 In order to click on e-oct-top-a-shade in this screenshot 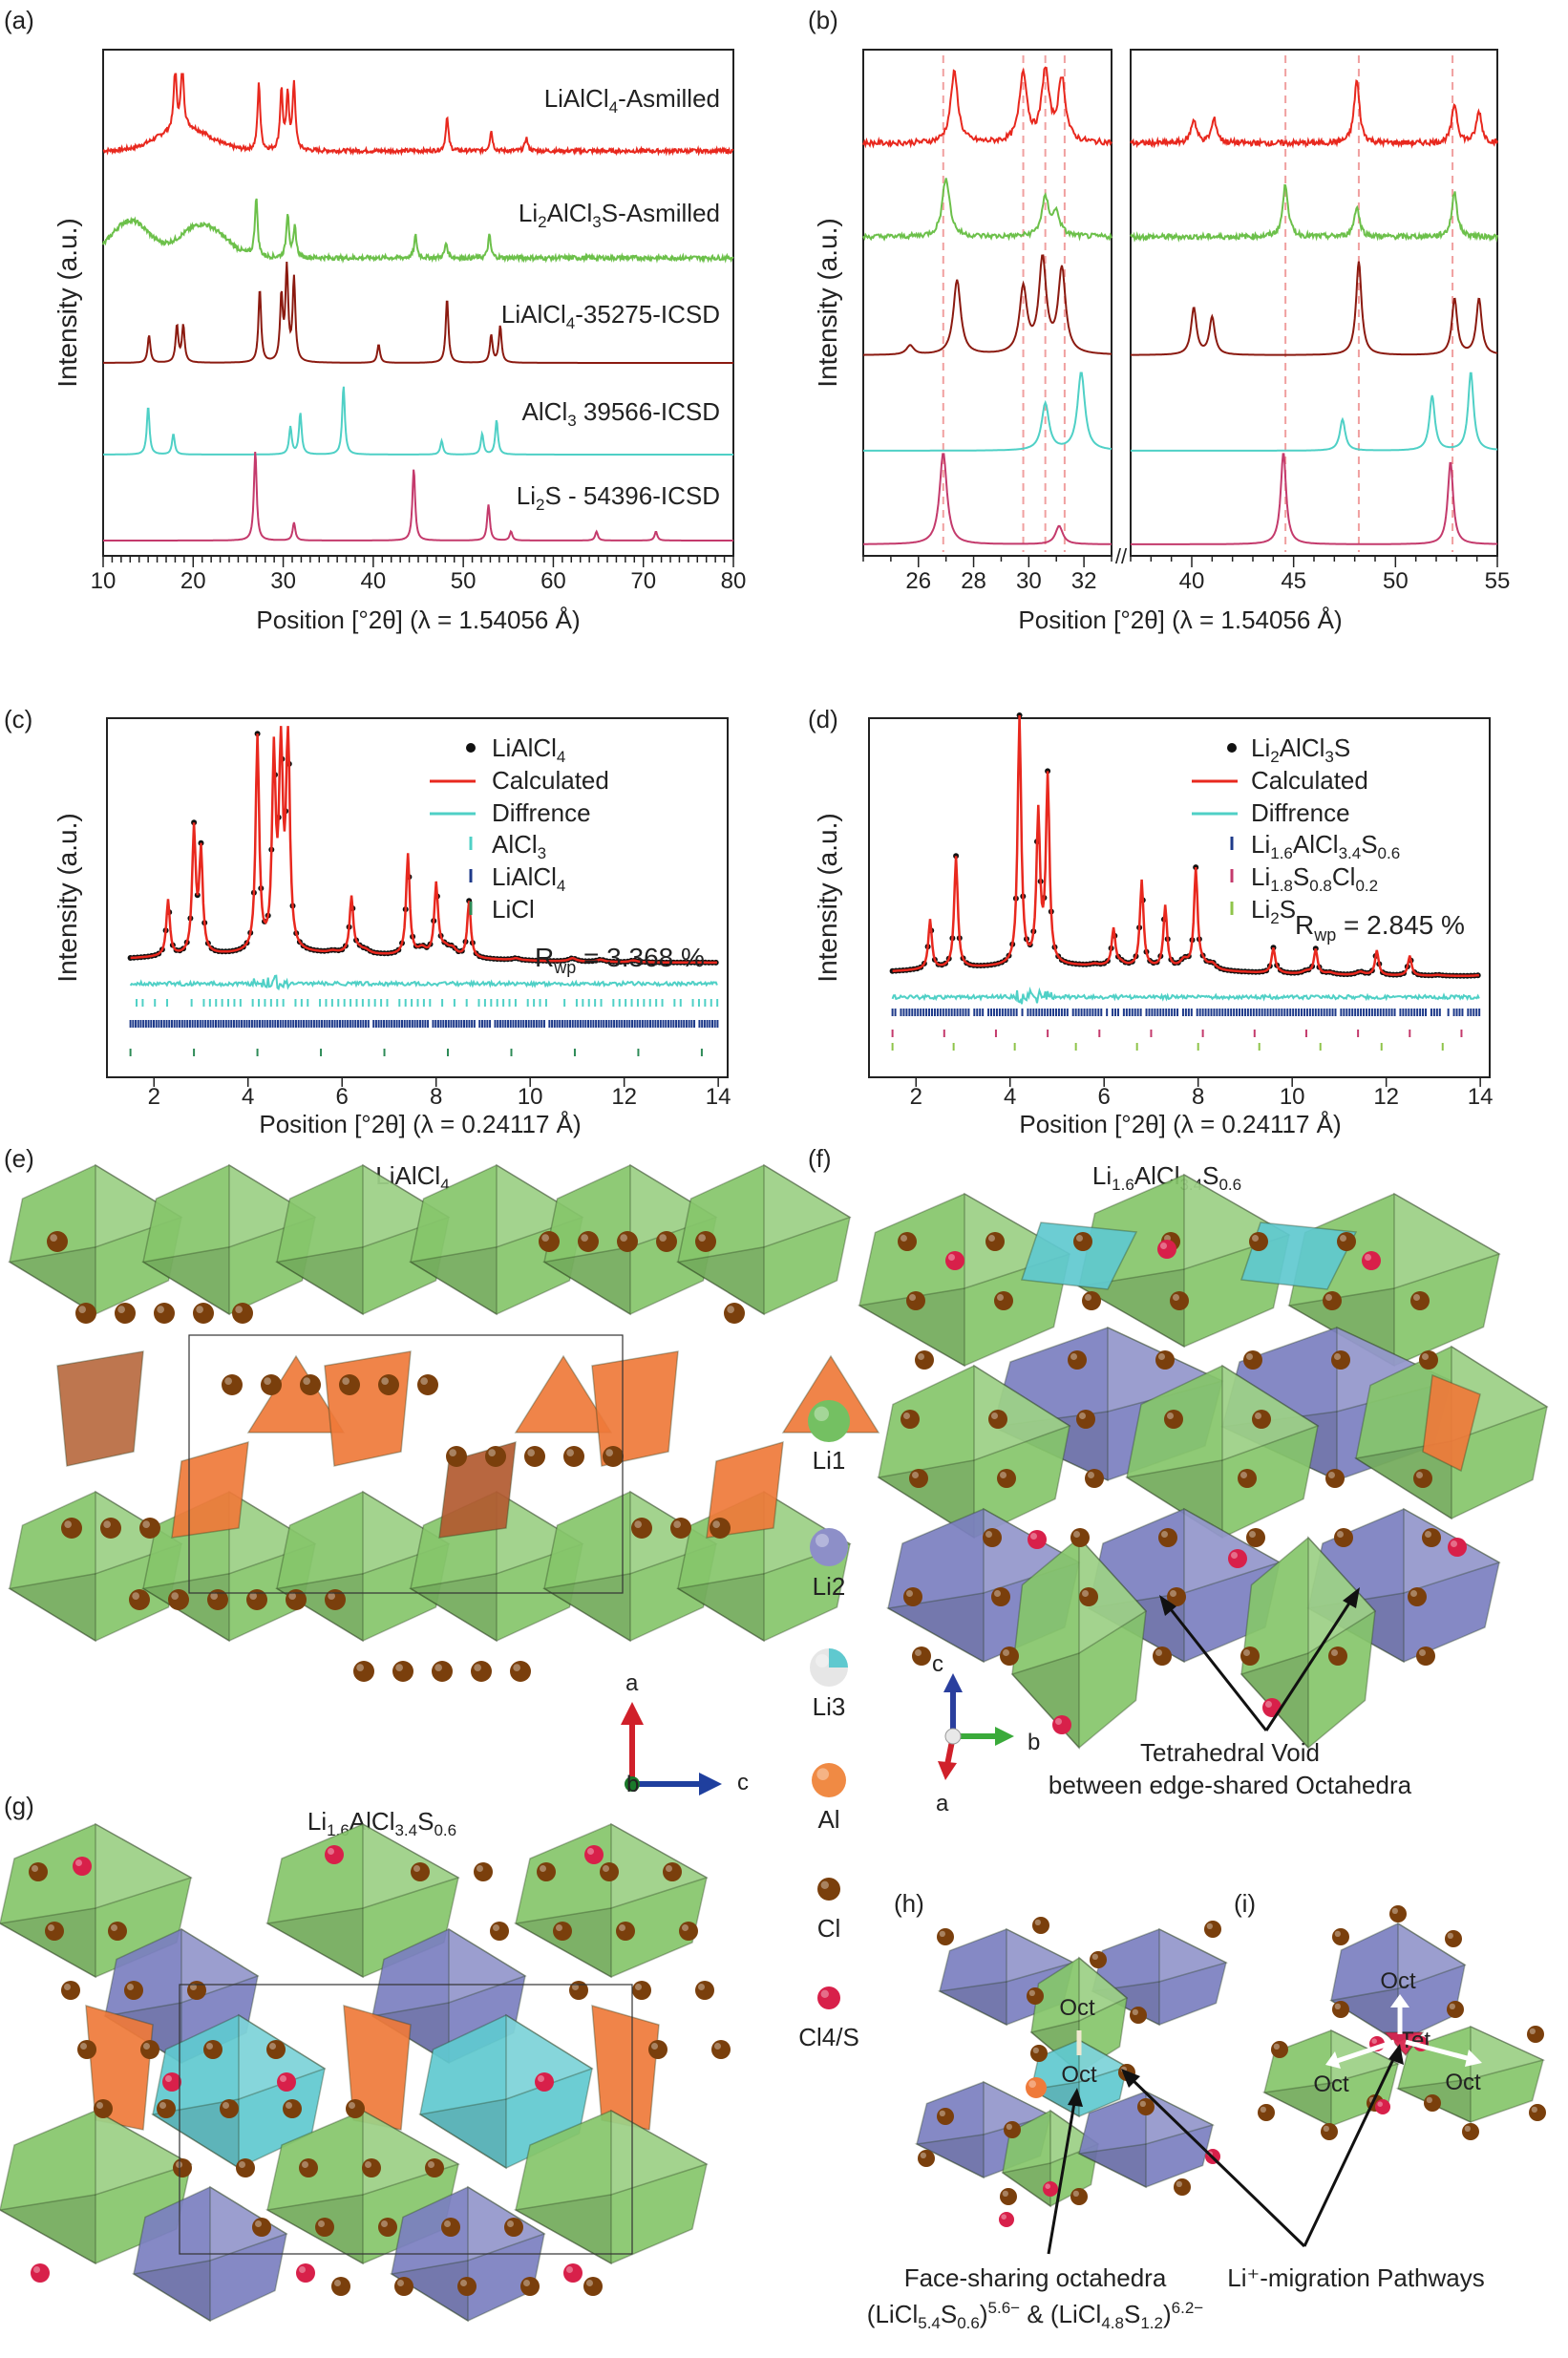, I will do `click(51, 1280)`.